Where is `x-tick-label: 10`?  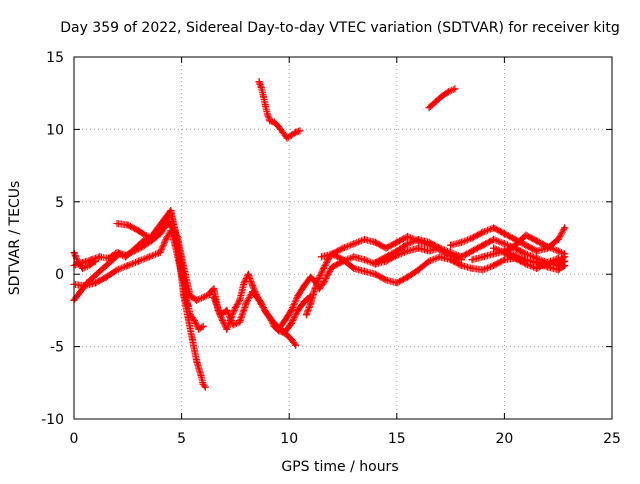 x-tick-label: 10 is located at coordinates (289, 439).